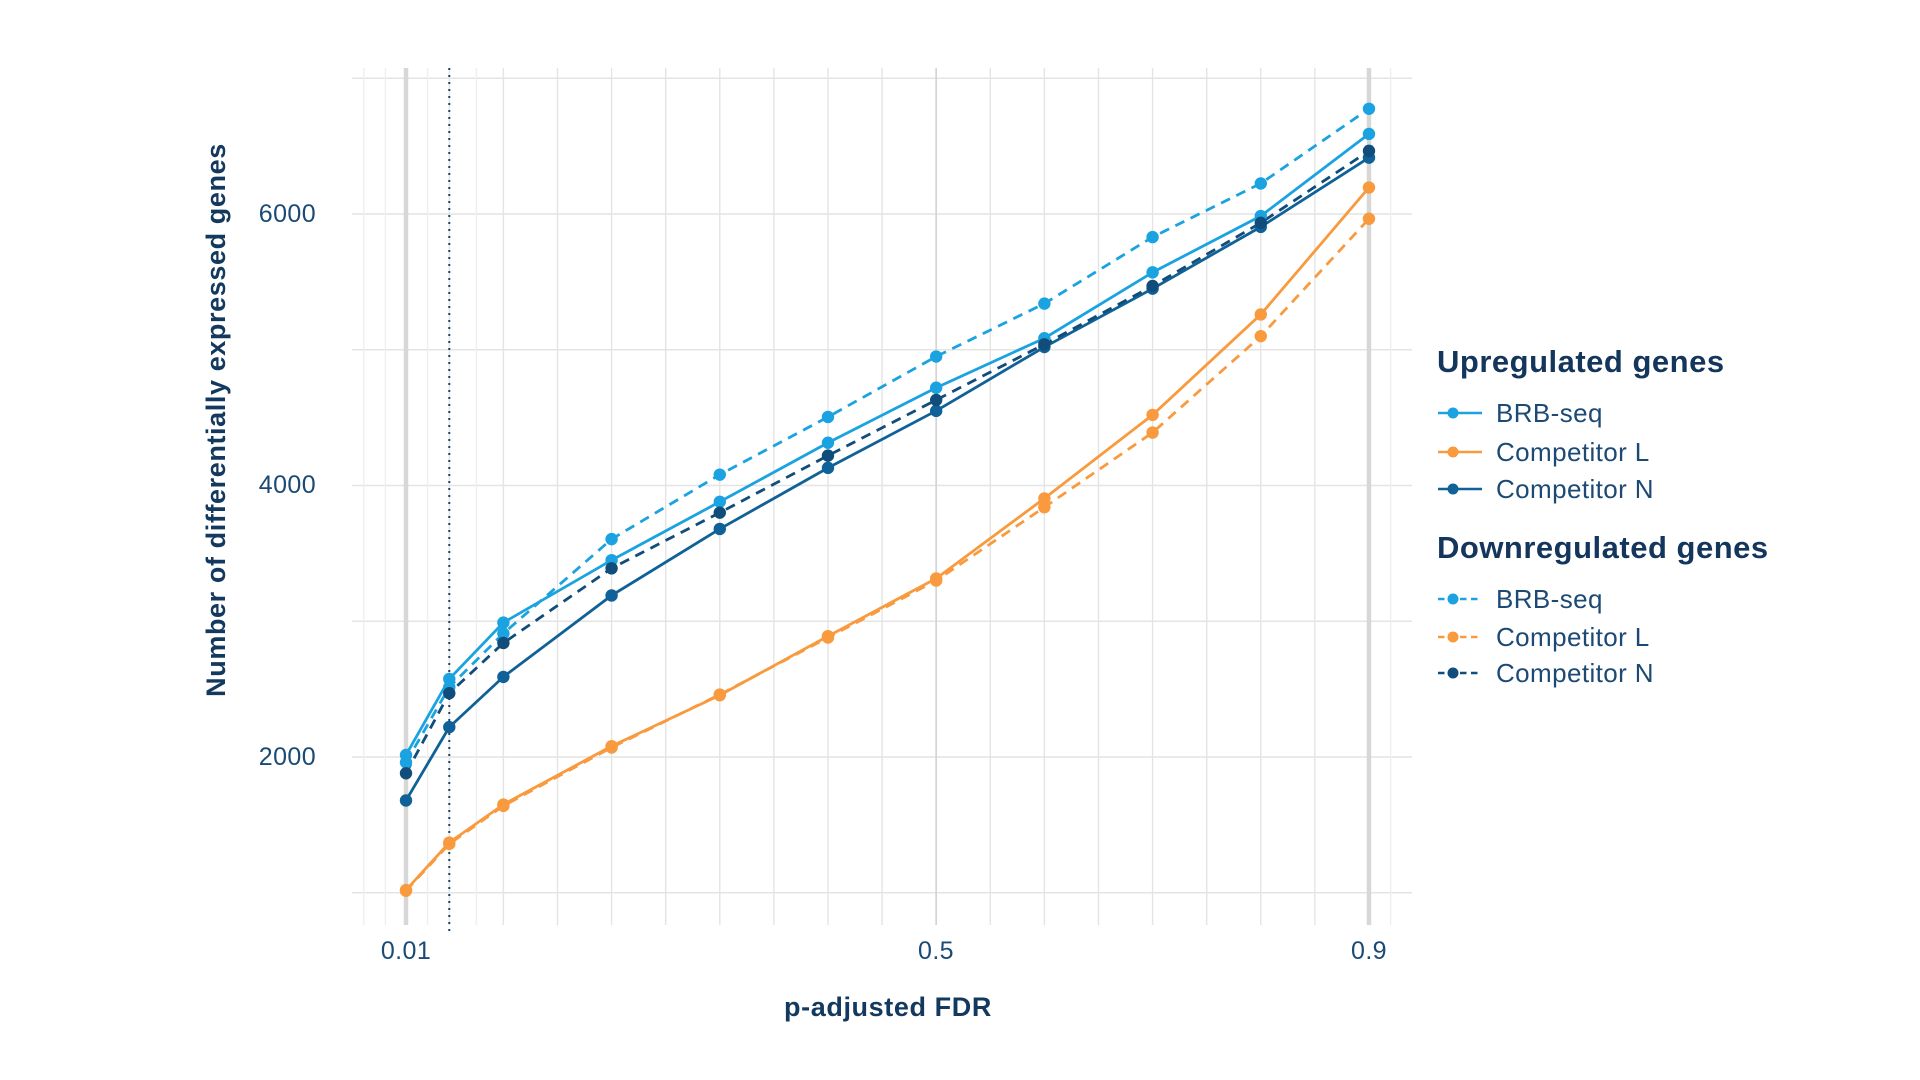 The height and width of the screenshot is (1080, 1920). Describe the element at coordinates (1460, 673) in the screenshot. I see `legend-swatch-down-competitor-n` at that location.